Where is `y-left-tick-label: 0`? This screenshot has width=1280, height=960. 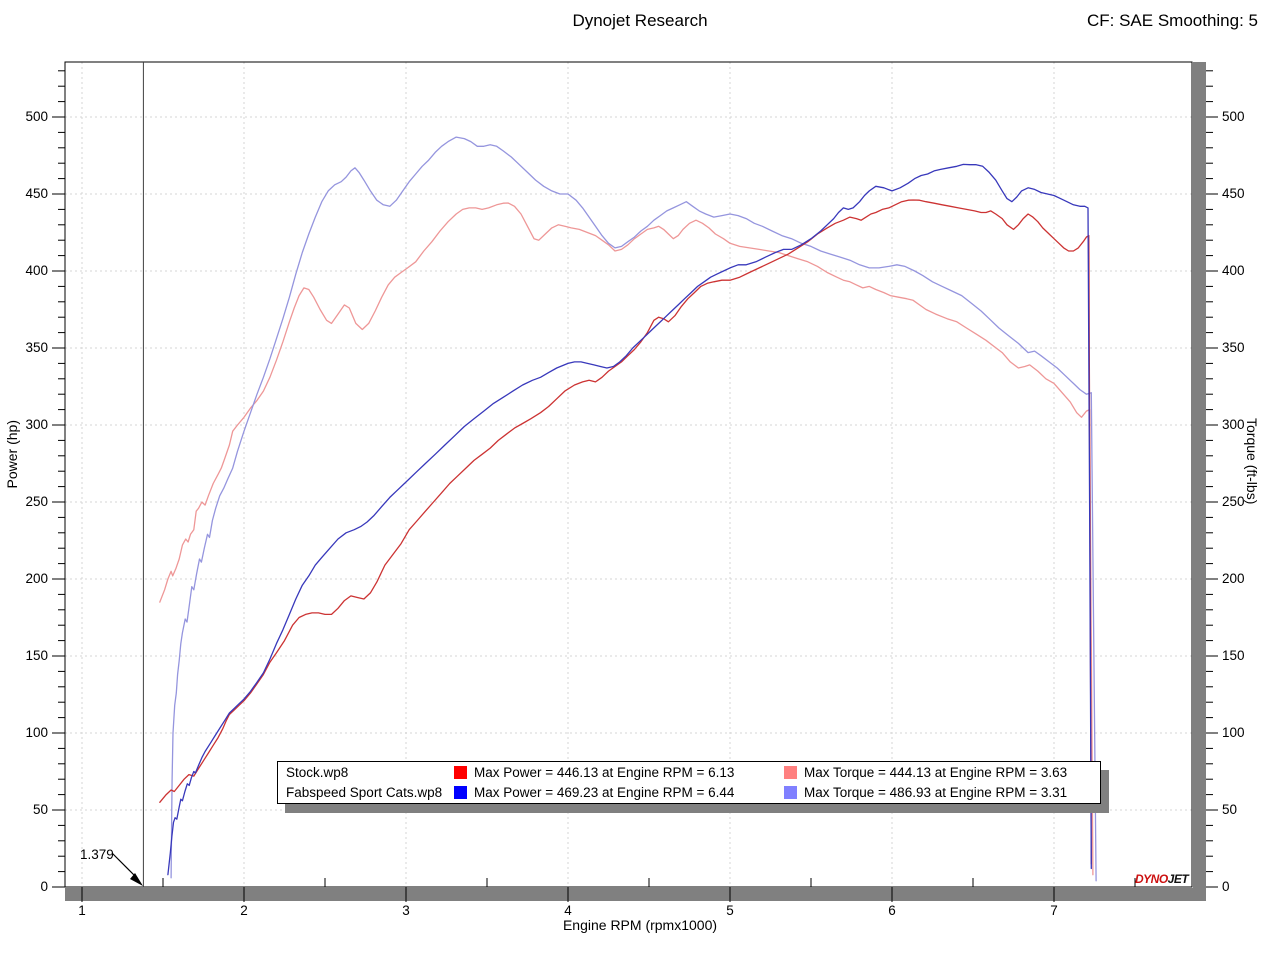
y-left-tick-label: 0 is located at coordinates (44, 886).